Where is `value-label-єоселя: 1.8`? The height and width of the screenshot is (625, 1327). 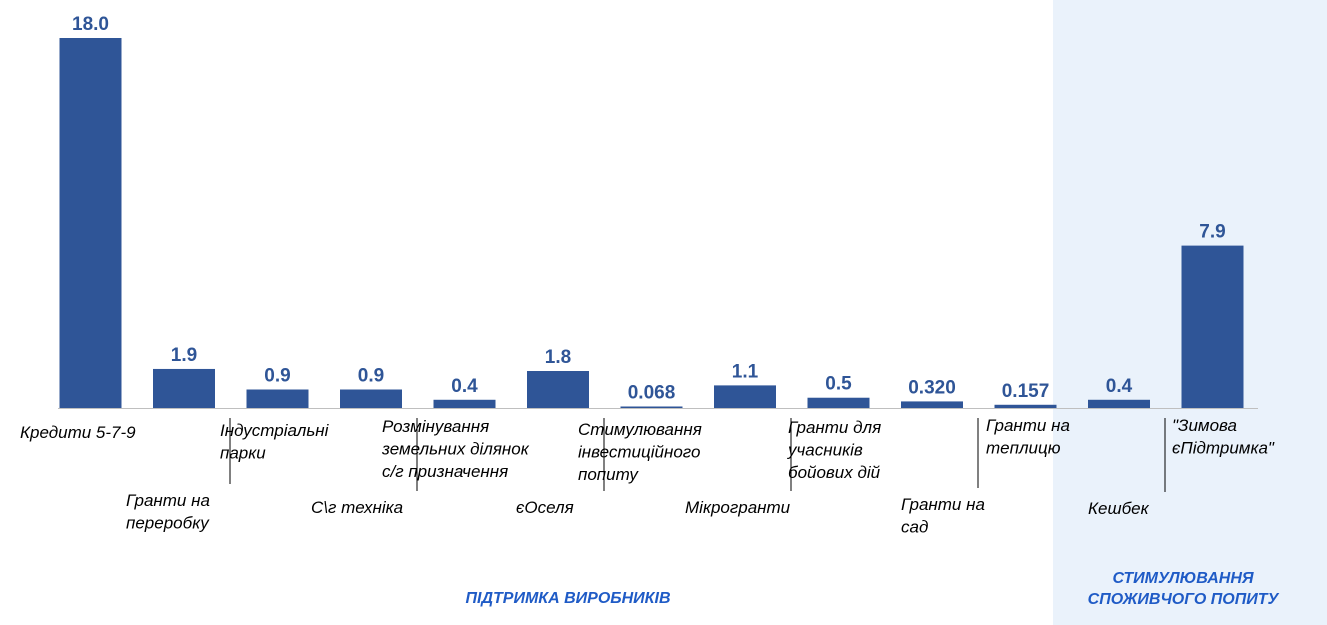
value-label-єоселя: 1.8 is located at coordinates (558, 357).